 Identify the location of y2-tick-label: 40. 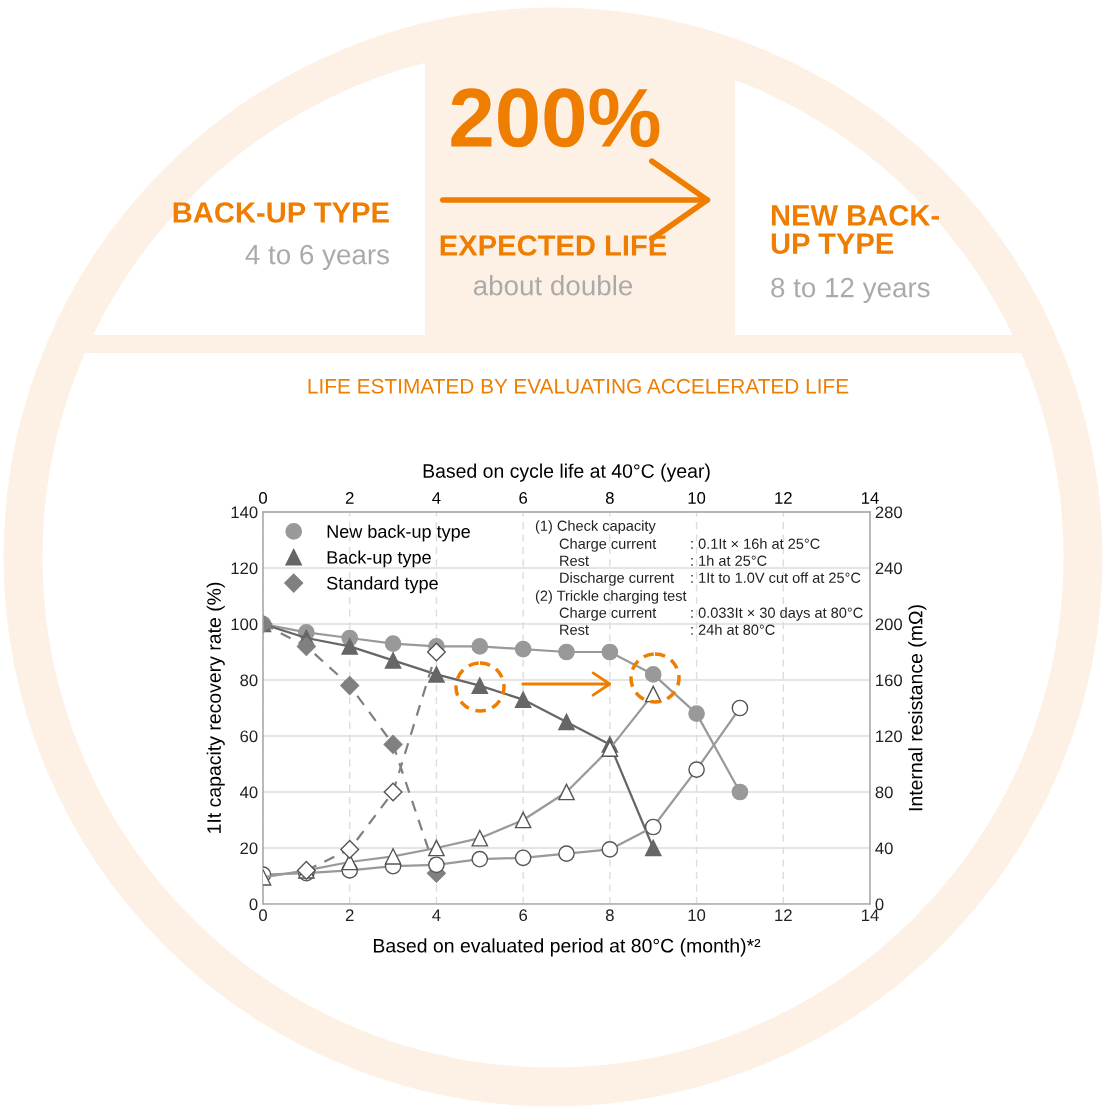
(884, 848).